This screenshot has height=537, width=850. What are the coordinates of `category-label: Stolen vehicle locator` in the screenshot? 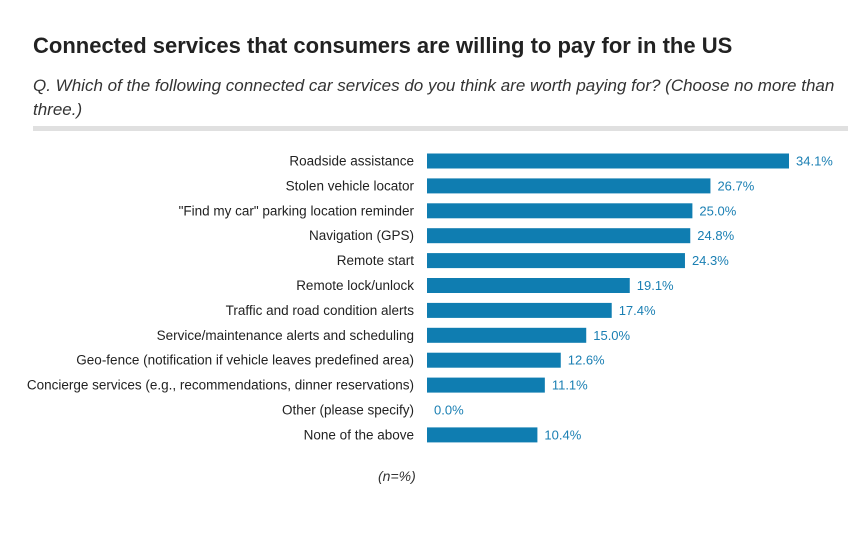 It's located at (350, 185).